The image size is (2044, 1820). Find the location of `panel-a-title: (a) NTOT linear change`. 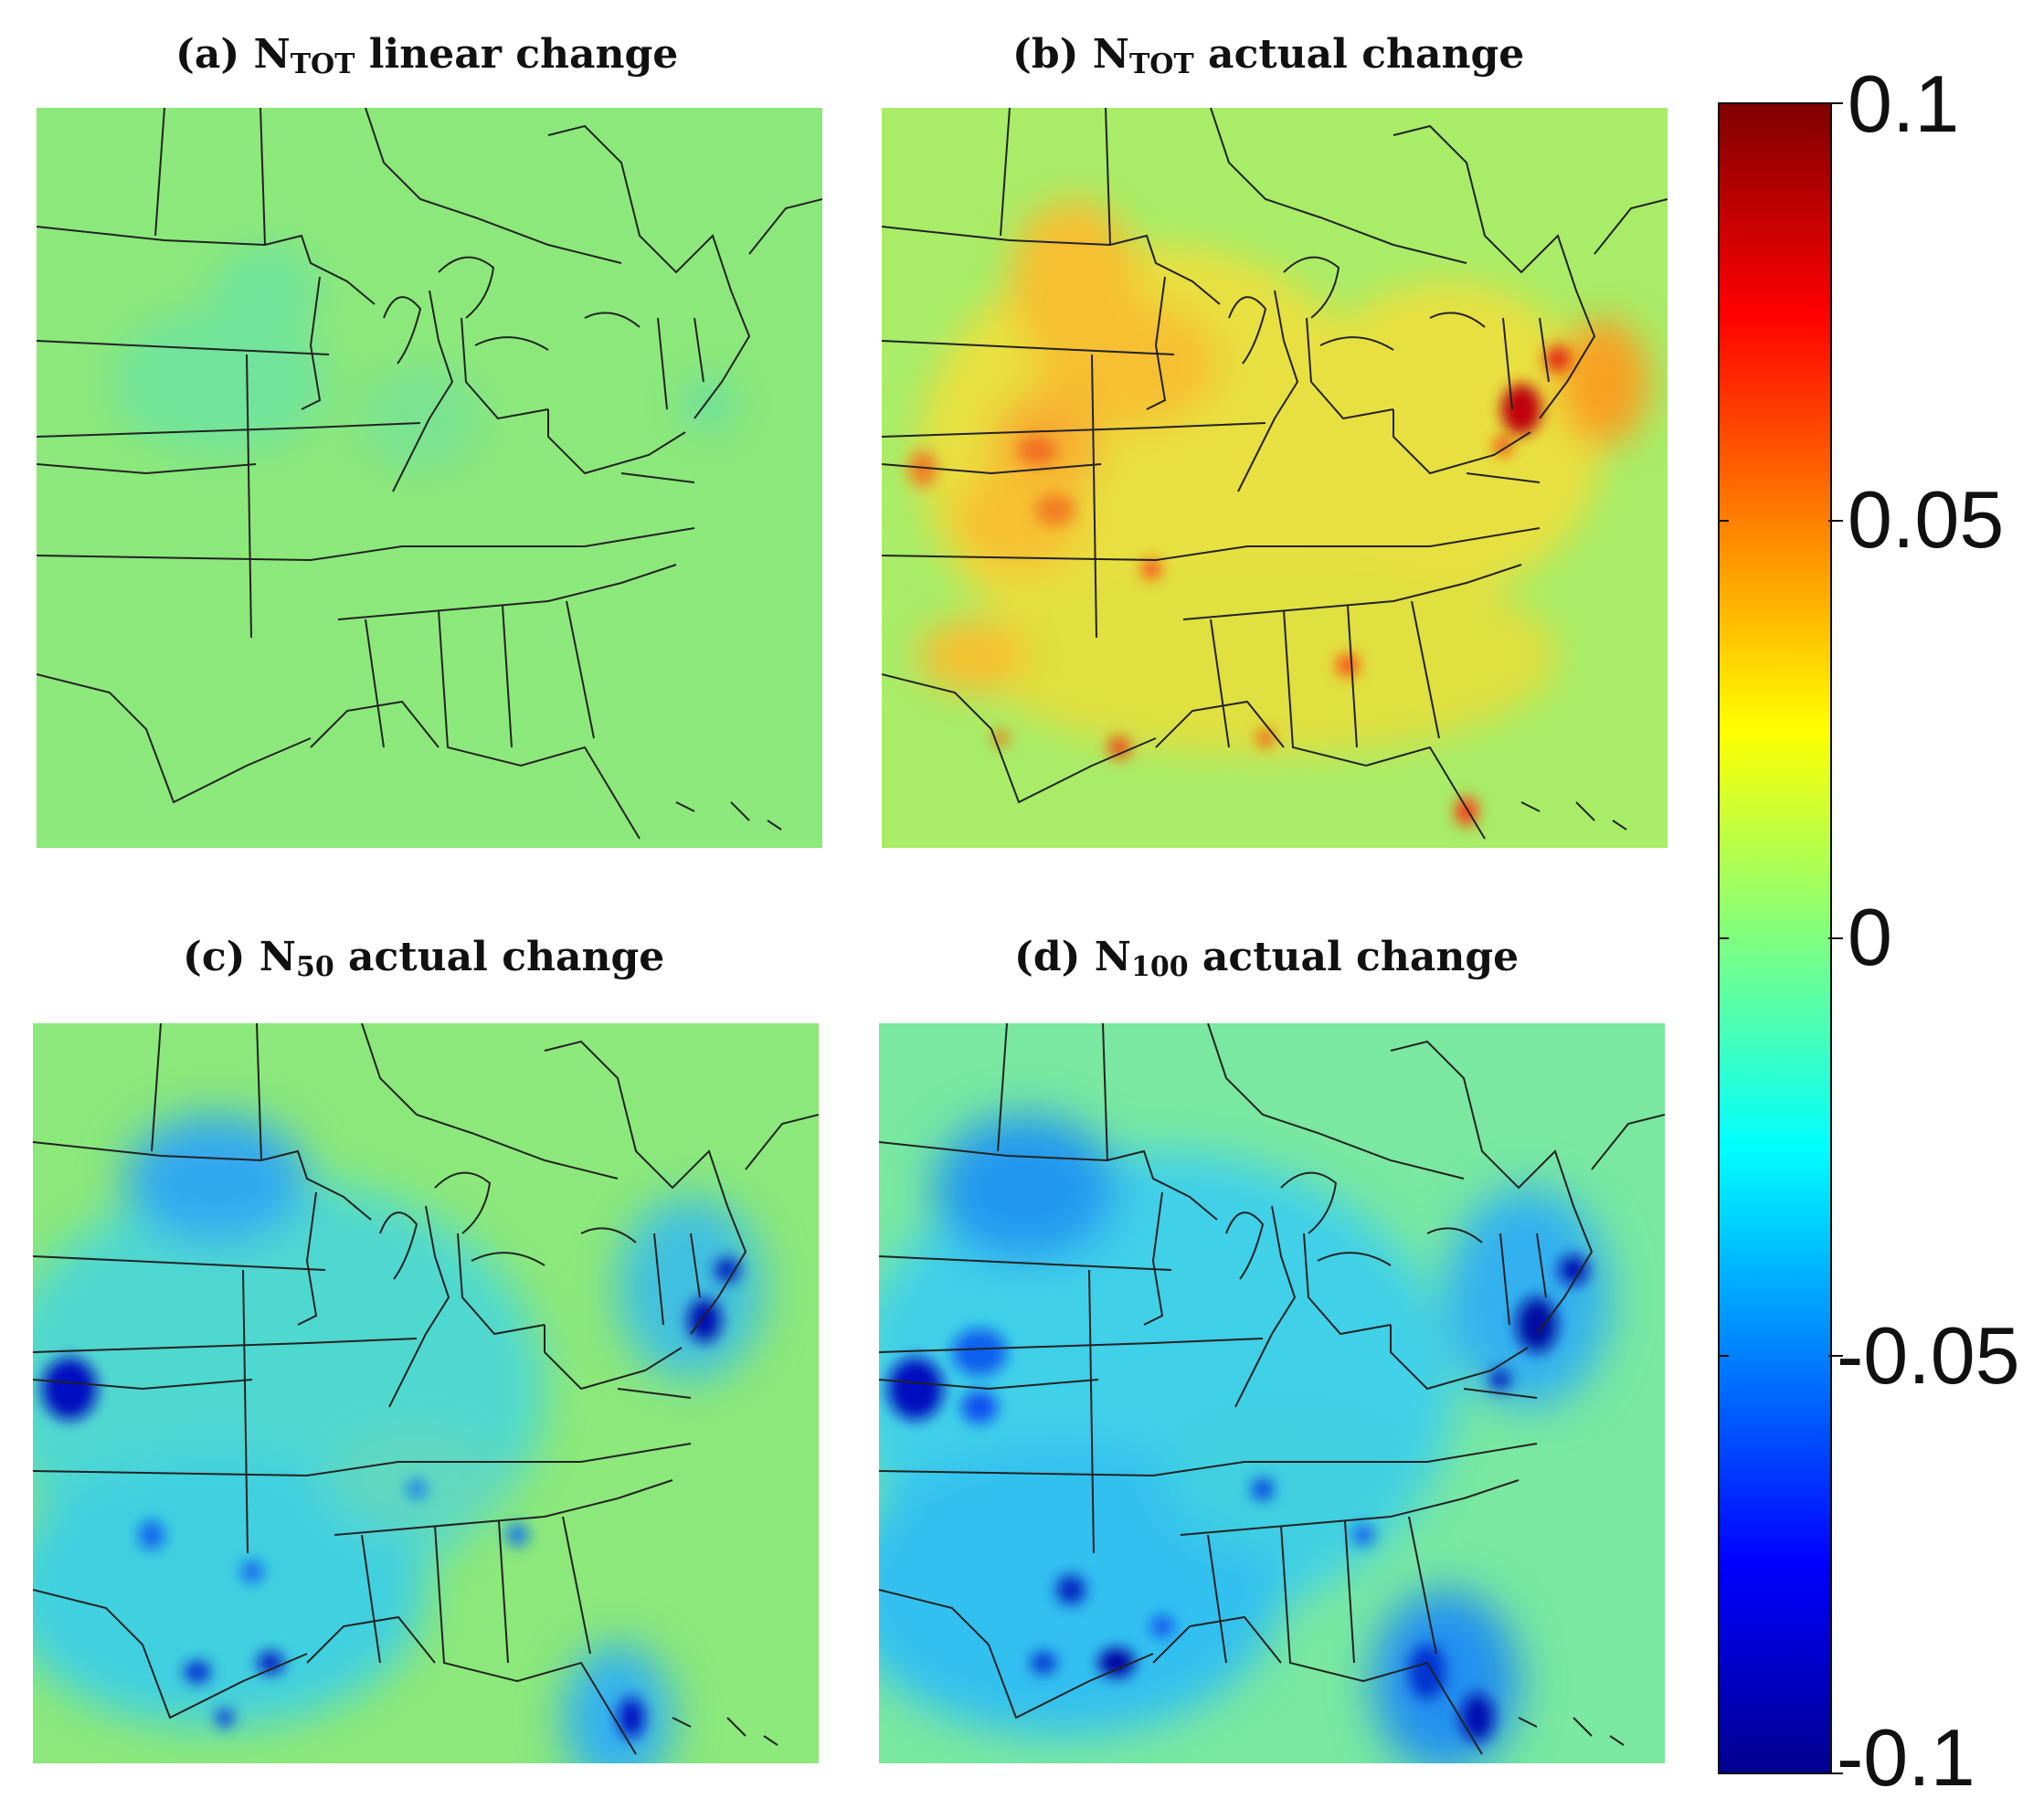

panel-a-title: (a) NTOT linear change is located at coordinates (427, 56).